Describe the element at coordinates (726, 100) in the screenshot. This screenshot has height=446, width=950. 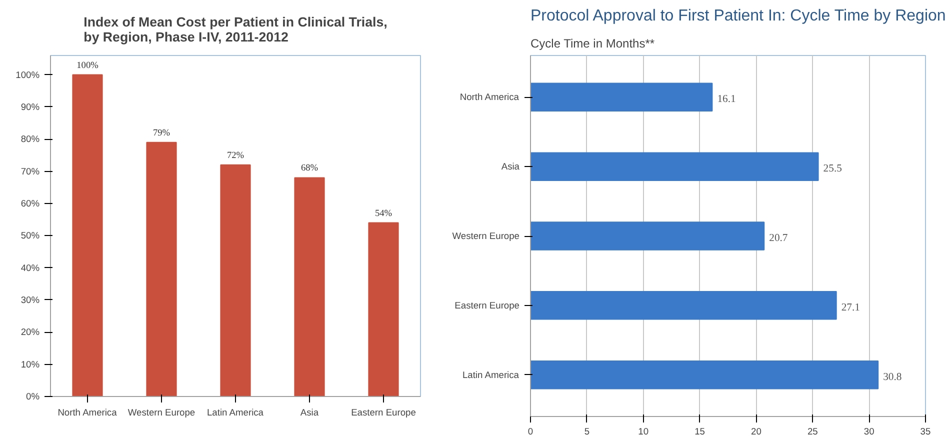
I see `data-label: 16.1` at that location.